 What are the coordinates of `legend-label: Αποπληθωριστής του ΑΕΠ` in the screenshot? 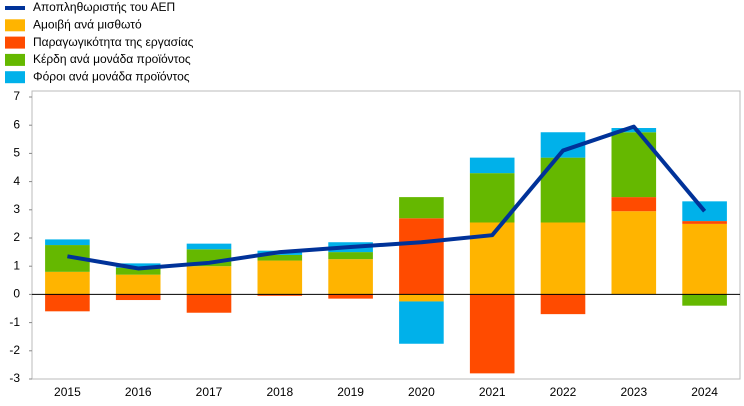 It's located at (104, 7).